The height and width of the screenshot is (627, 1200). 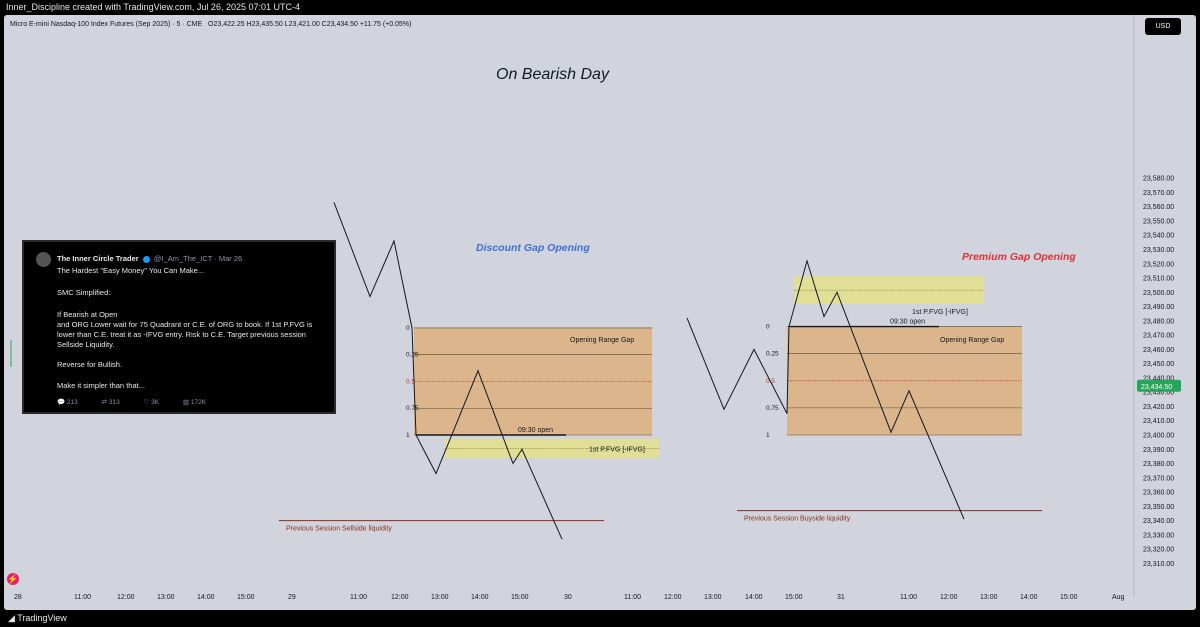 What do you see at coordinates (1158, 264) in the screenshot?
I see `price-tick-label: 23,520.00` at bounding box center [1158, 264].